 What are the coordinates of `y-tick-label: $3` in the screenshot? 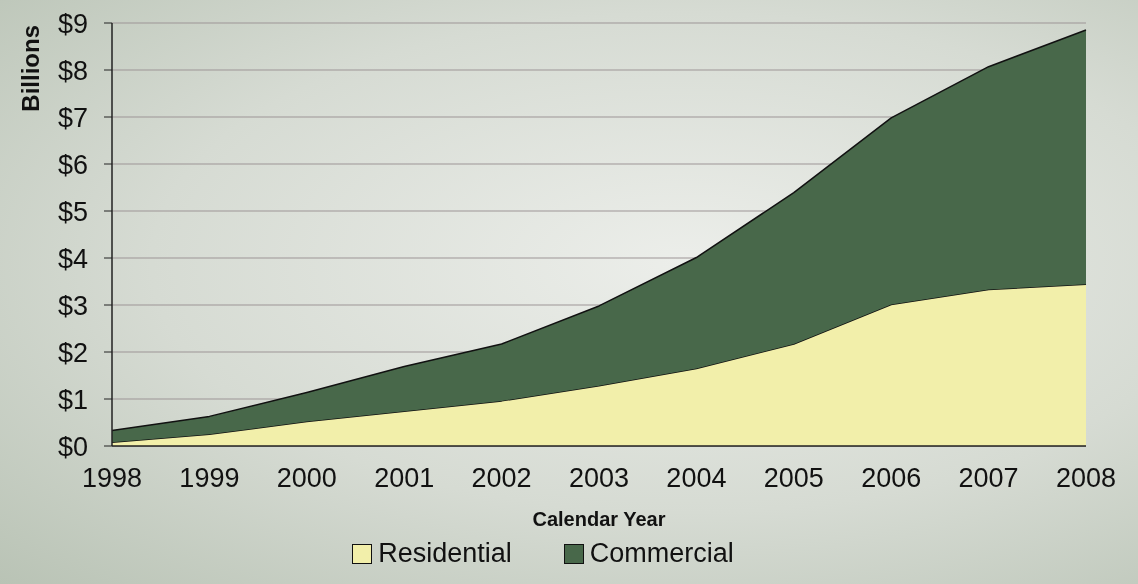 It's located at (72, 305).